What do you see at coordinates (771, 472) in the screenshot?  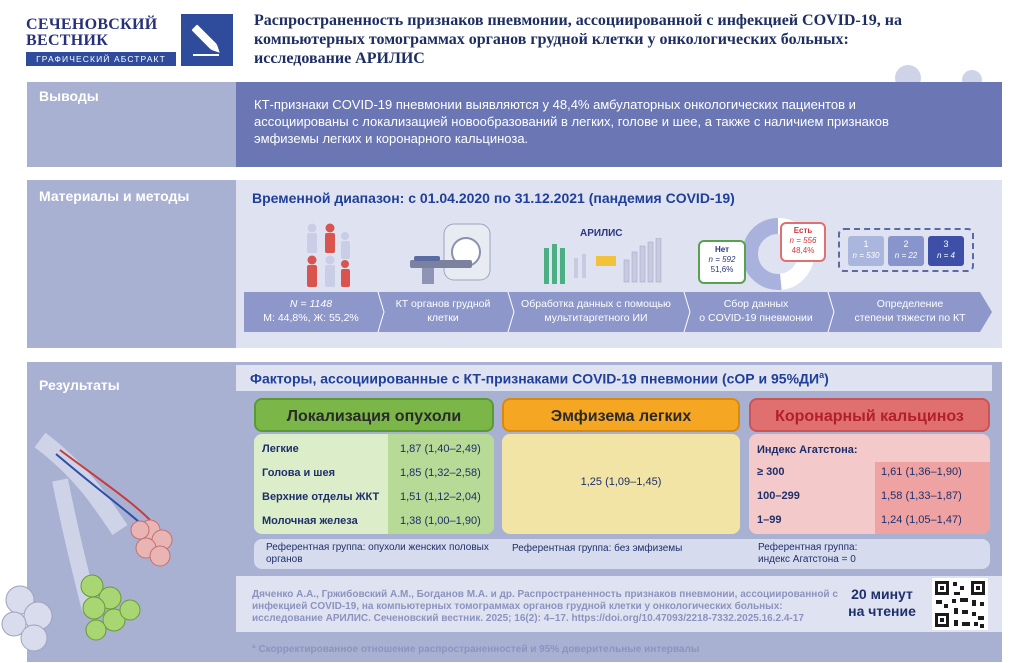 I see `calcinosis-row-label: ≥ 300` at bounding box center [771, 472].